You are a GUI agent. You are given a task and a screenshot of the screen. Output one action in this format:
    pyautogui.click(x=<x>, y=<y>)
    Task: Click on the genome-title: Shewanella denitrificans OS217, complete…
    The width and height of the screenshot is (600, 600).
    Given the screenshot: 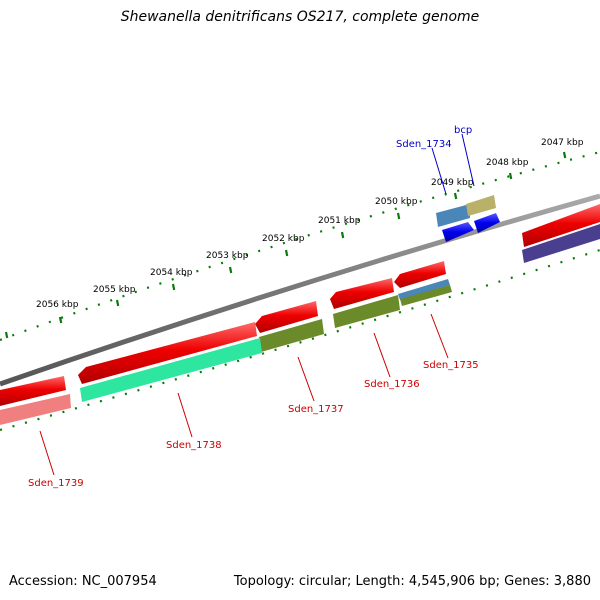 What is the action you would take?
    pyautogui.click(x=300, y=17)
    